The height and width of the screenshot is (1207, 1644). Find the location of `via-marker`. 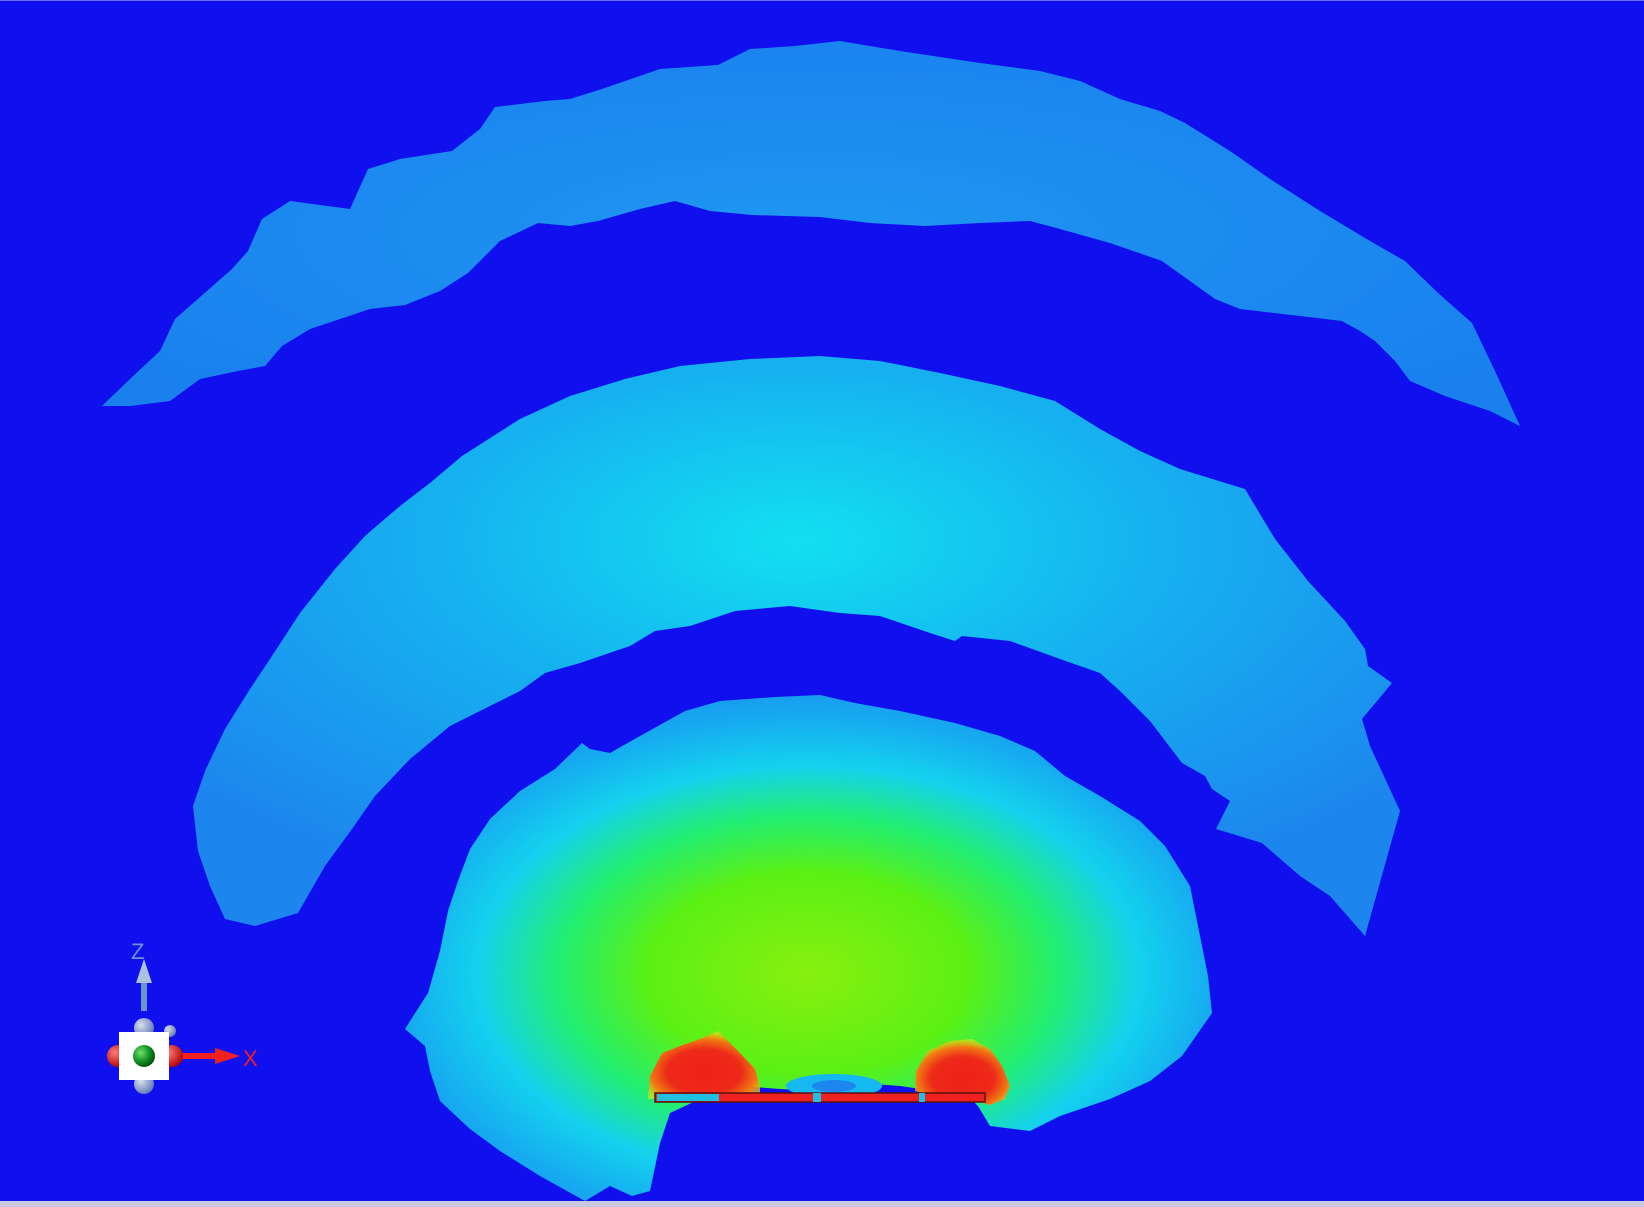

via-marker is located at coordinates (922, 1097).